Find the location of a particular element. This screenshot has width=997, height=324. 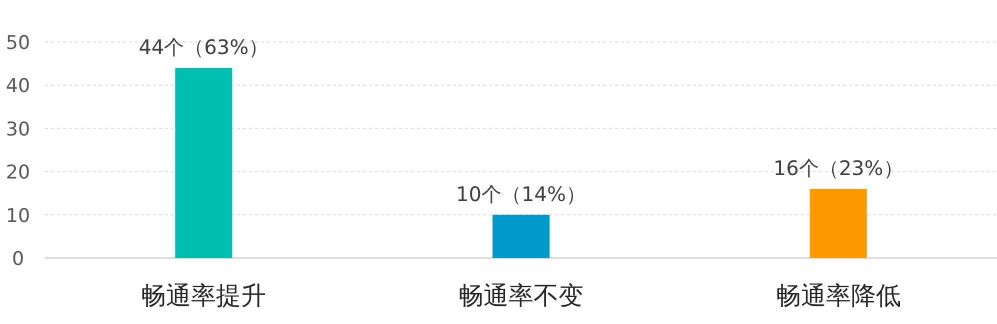

x-tick-label: 畅通率降低 is located at coordinates (838, 295).